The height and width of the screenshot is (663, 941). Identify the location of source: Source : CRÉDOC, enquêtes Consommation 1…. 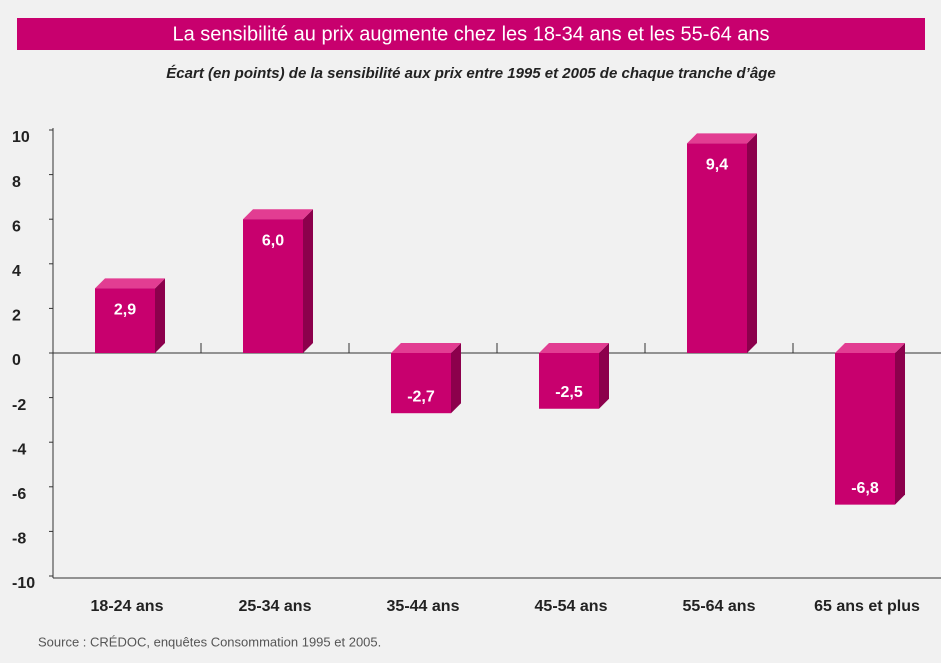
(209, 641).